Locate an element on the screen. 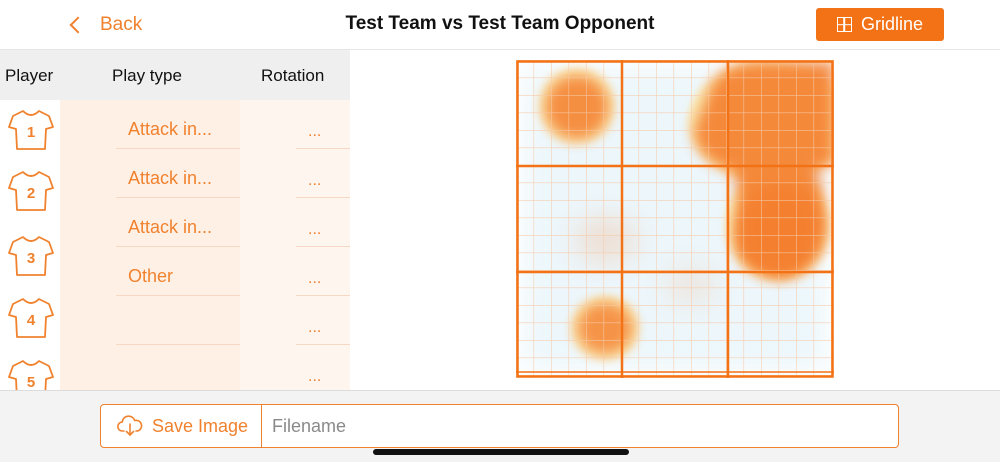  jersey-icon: 5 is located at coordinates (31, 374).